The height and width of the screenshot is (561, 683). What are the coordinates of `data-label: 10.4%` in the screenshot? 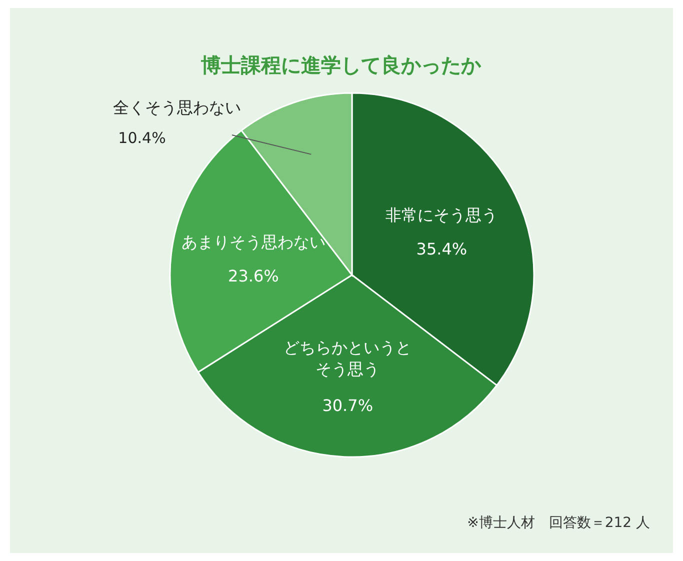 It's located at (142, 138).